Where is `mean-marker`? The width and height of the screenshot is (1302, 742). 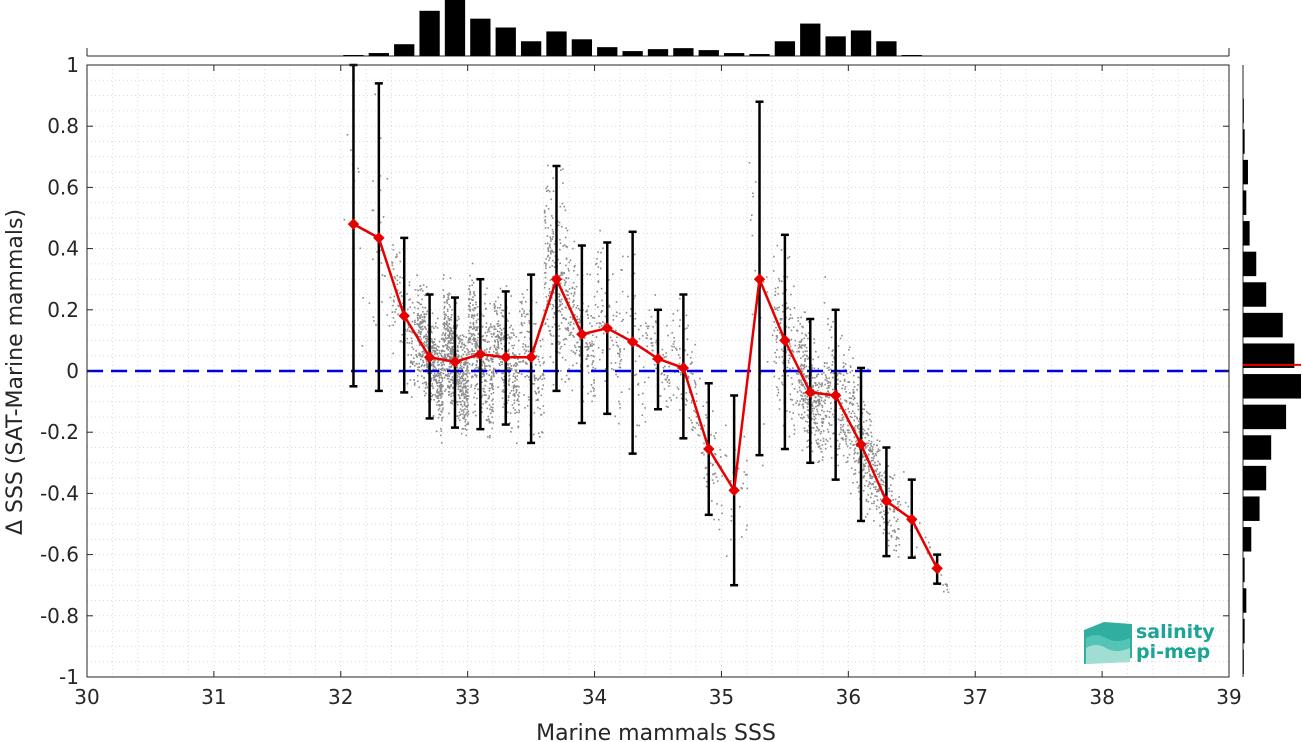 mean-marker is located at coordinates (455, 362).